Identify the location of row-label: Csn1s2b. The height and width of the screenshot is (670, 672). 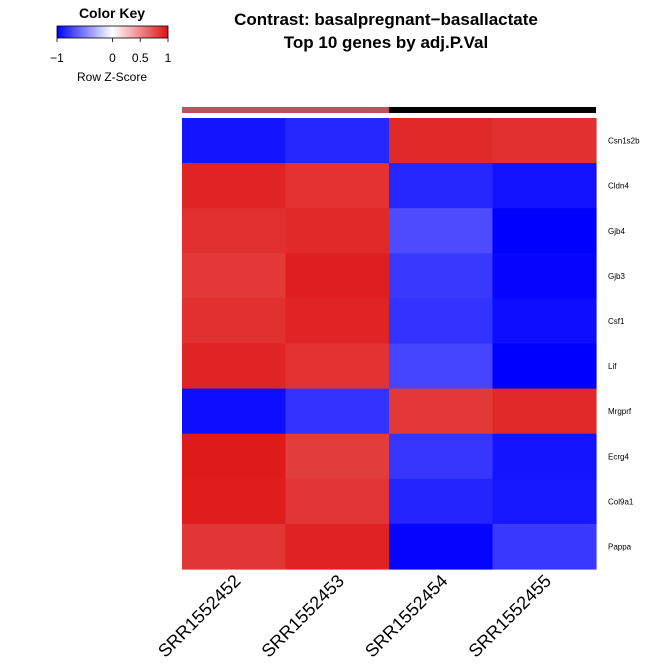
(624, 141).